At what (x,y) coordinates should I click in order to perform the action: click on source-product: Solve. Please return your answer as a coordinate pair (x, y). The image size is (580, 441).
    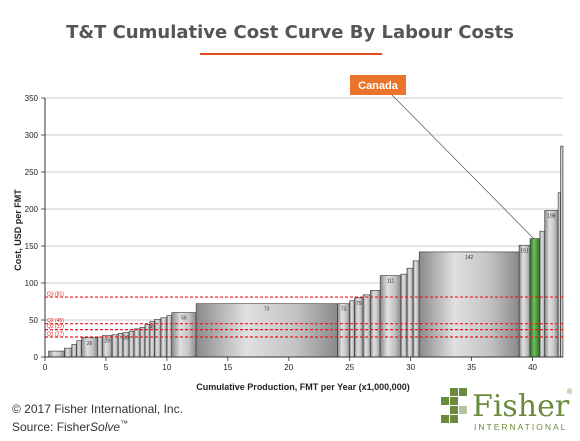
    Looking at the image, I should click on (105, 427).